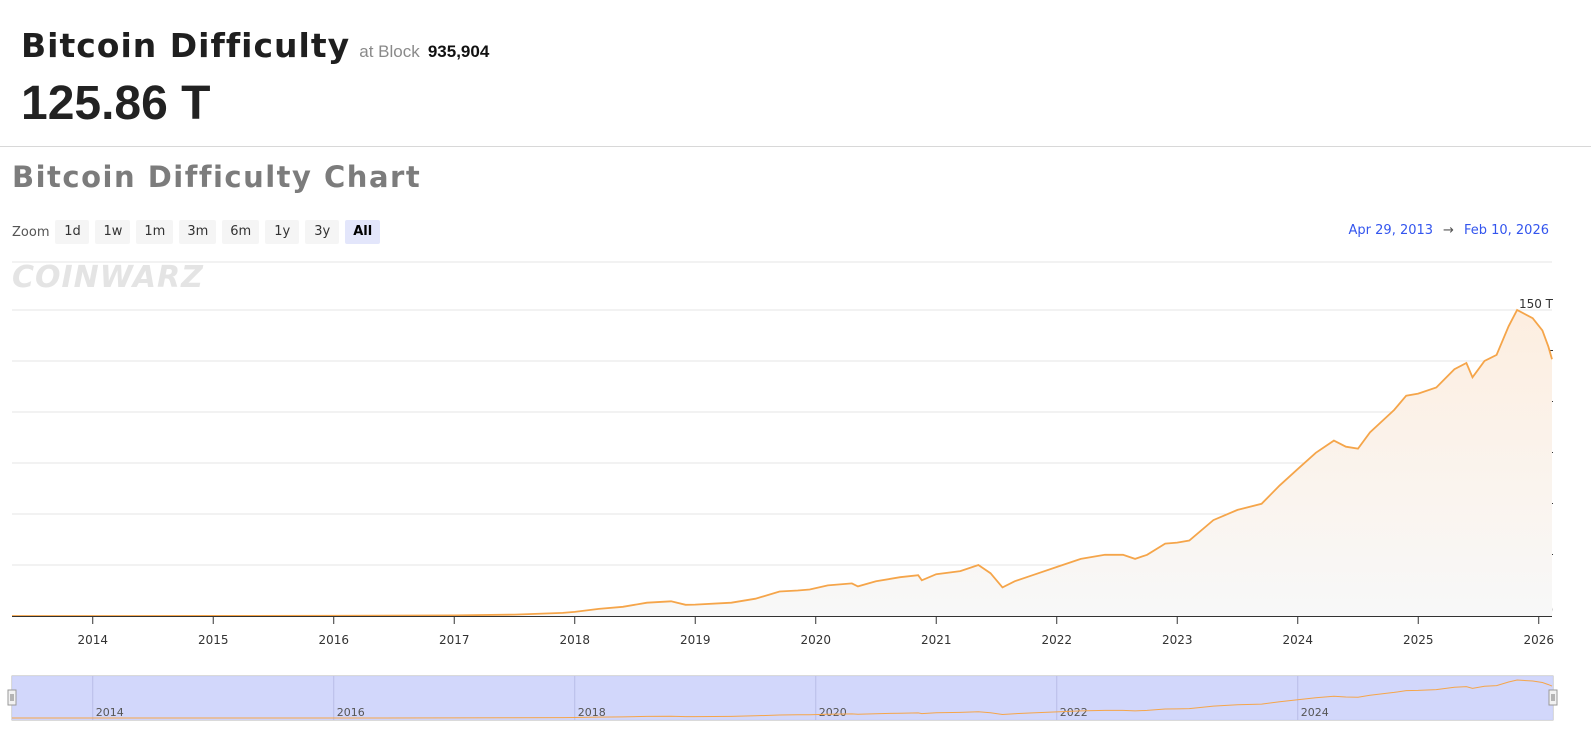 The width and height of the screenshot is (1591, 734). Describe the element at coordinates (1177, 640) in the screenshot. I see `x-tick-label: 2023` at that location.